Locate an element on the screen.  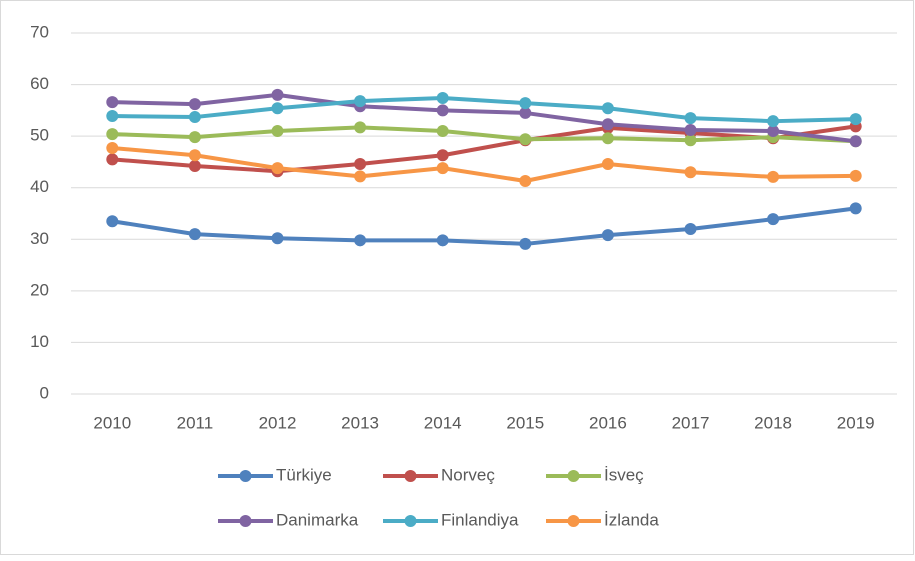
legend-label: Finlandiya is located at coordinates (480, 519).